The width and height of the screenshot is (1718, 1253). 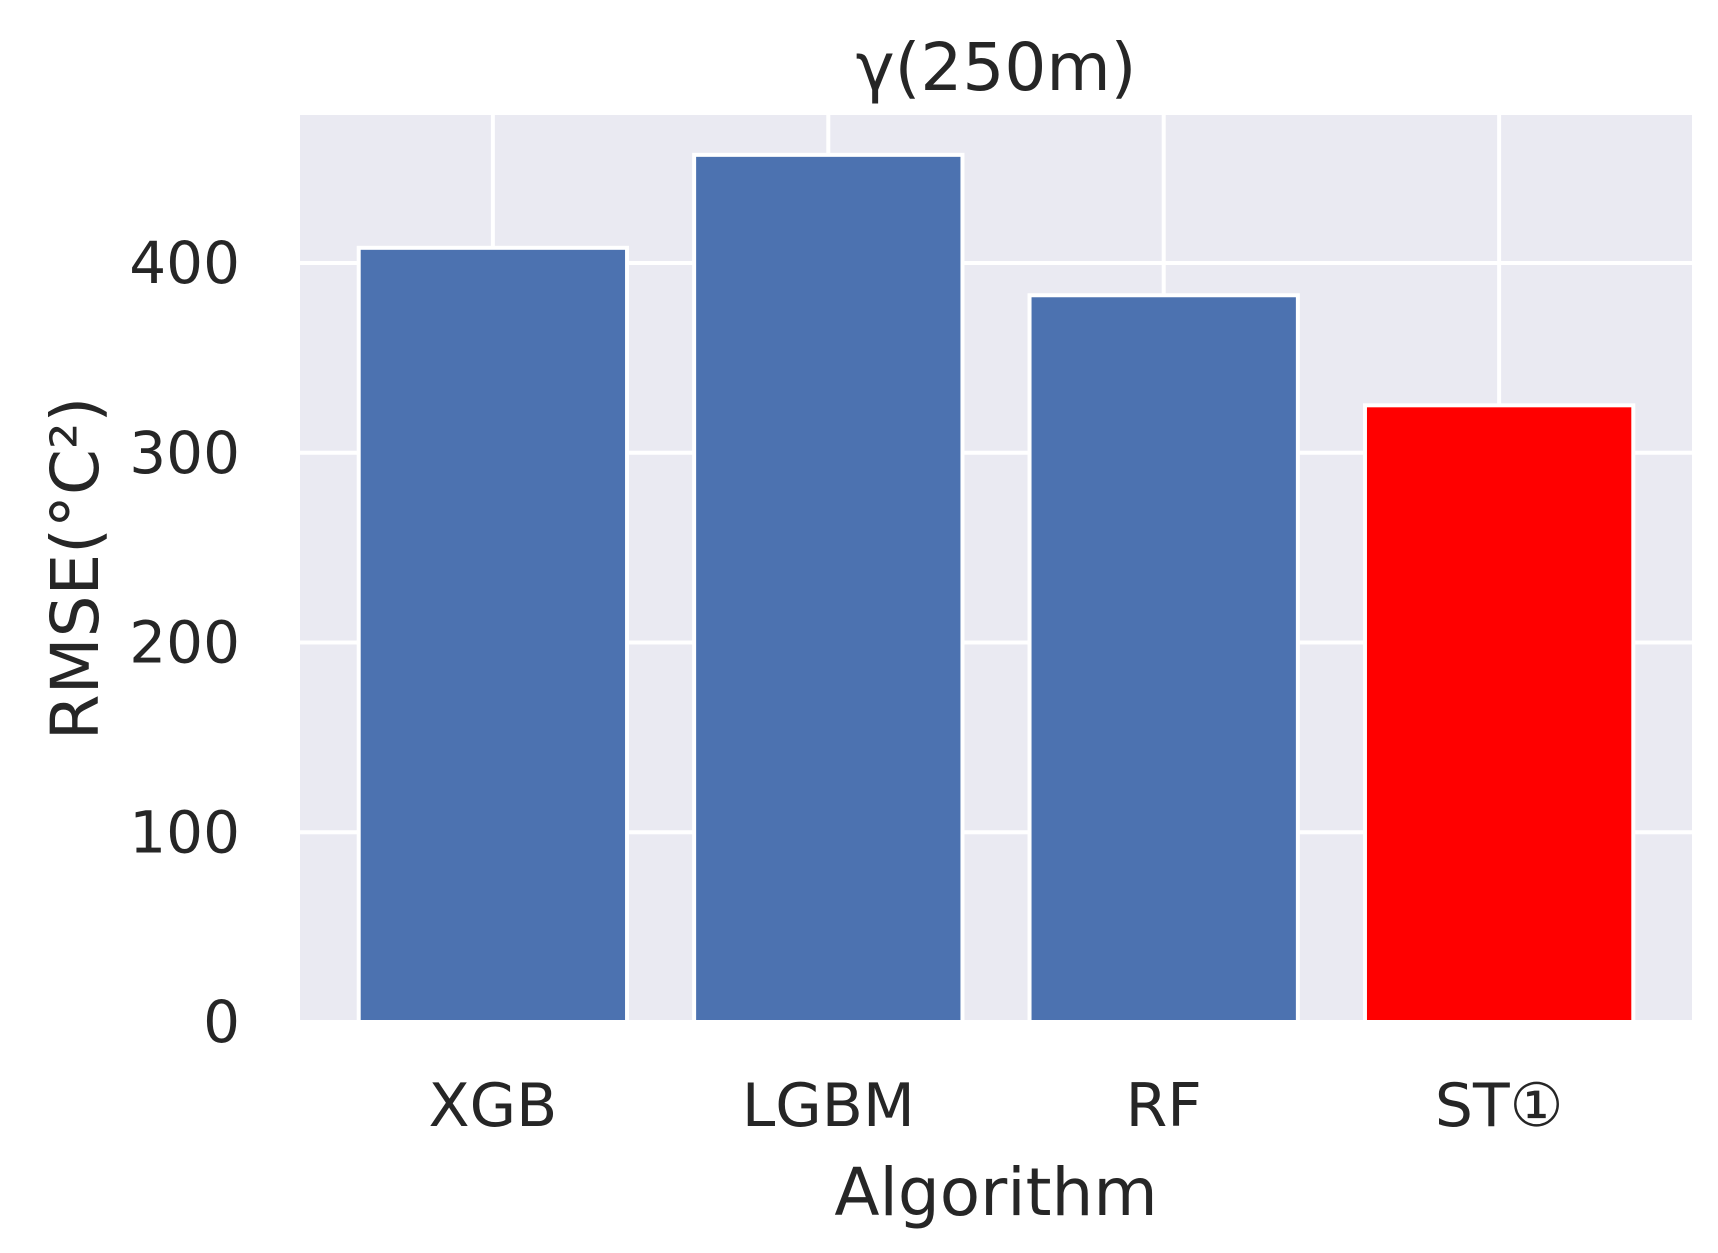 I want to click on y-tick-label-3: 300, so click(x=184, y=453).